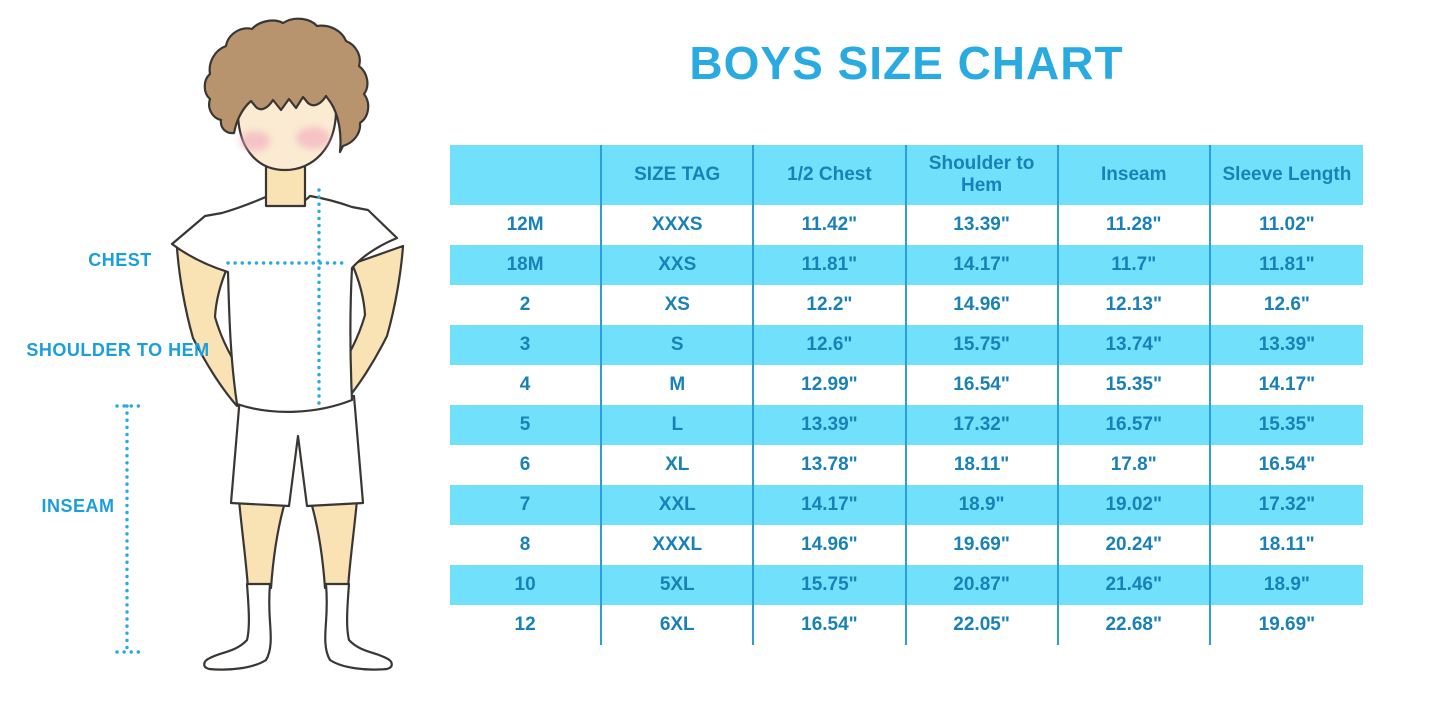 Image resolution: width=1445 pixels, height=723 pixels. What do you see at coordinates (678, 465) in the screenshot?
I see `table-cell: XL` at bounding box center [678, 465].